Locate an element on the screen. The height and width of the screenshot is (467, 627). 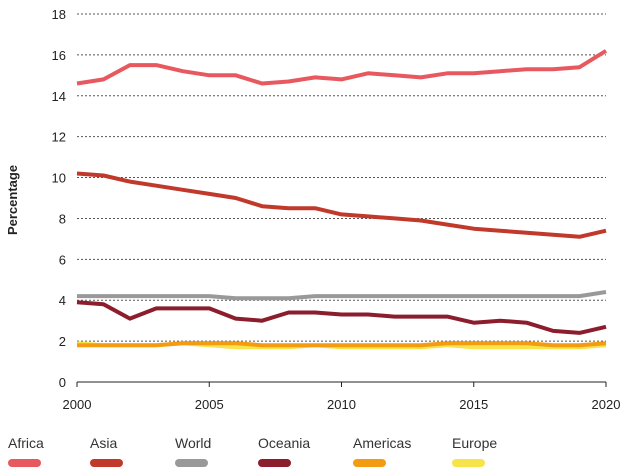
y-tick-label: 0 is located at coordinates (62, 382).